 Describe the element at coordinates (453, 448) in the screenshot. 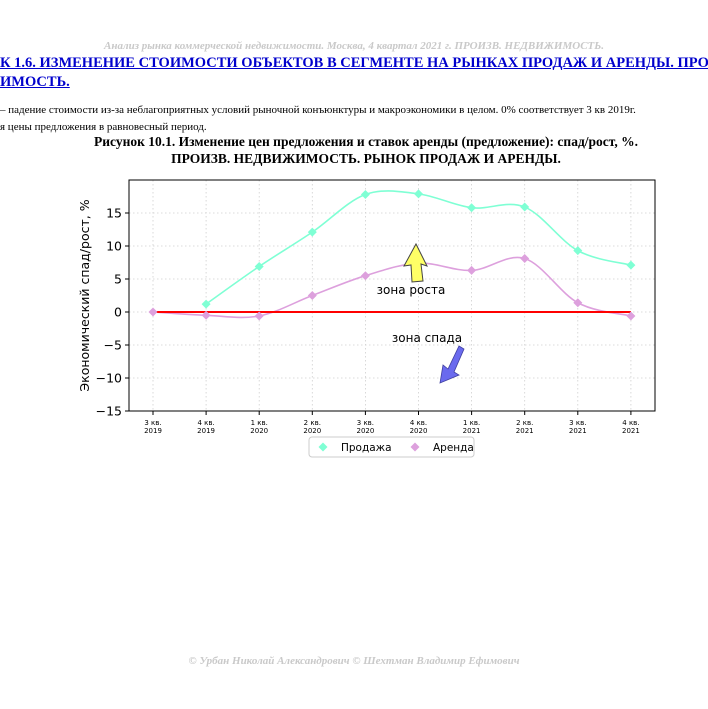

I see `legend-label-2: Аренда` at that location.